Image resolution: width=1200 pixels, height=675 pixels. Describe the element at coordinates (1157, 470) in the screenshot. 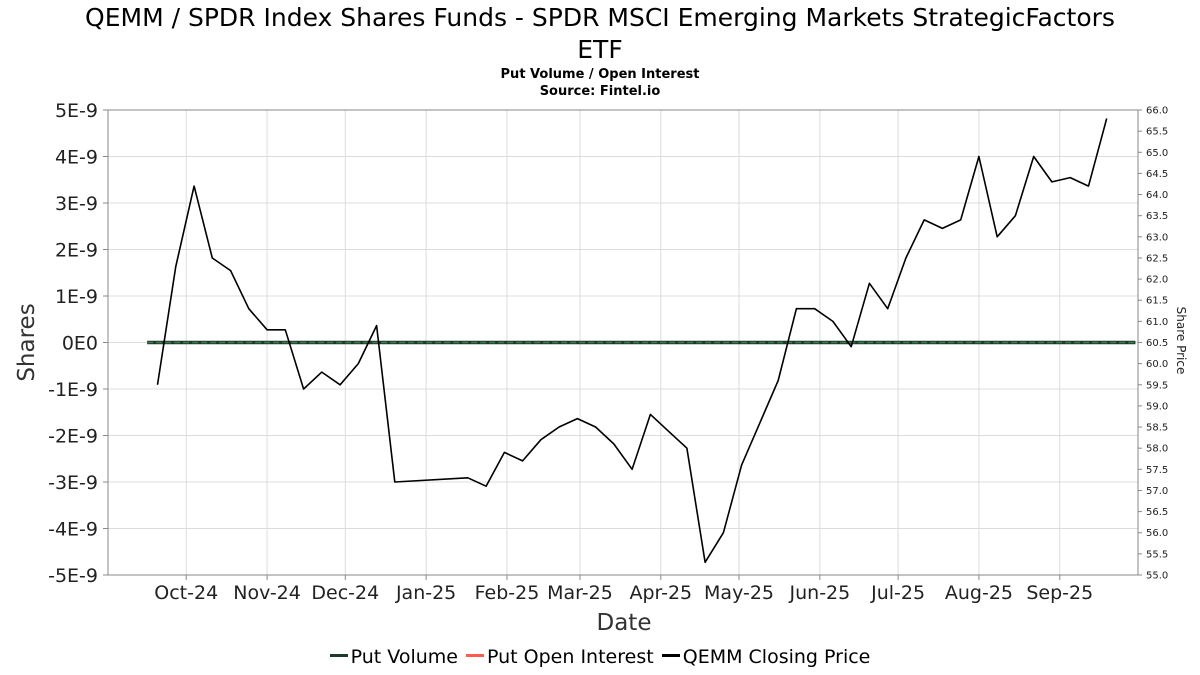

I see `y2-tick-label: 57.5` at that location.